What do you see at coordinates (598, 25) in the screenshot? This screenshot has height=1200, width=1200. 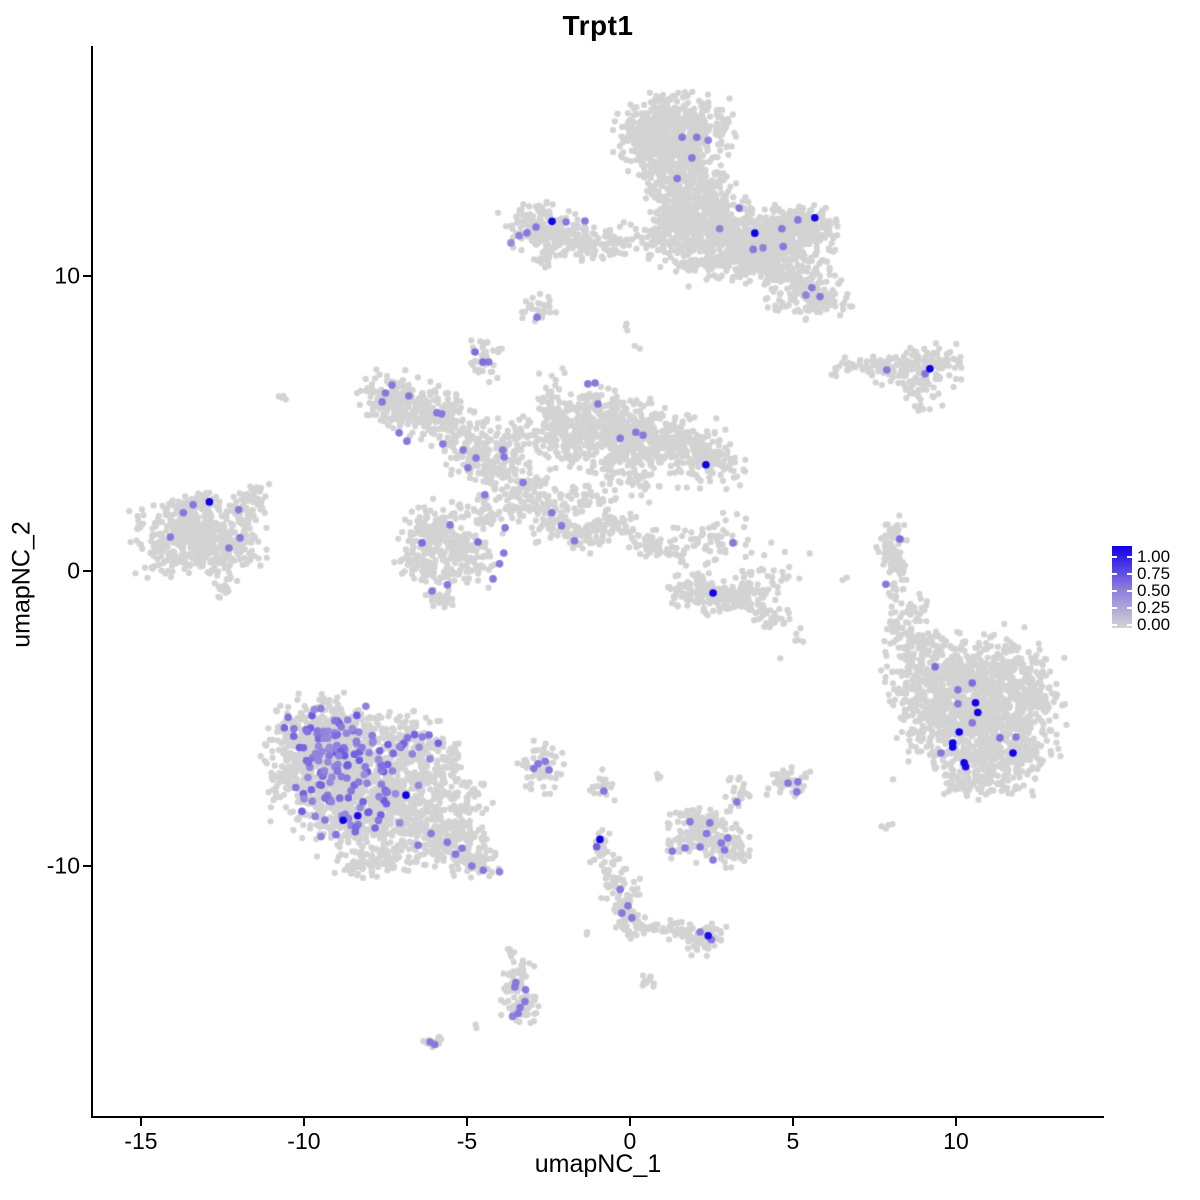 I see `plot-title: Trpt1` at bounding box center [598, 25].